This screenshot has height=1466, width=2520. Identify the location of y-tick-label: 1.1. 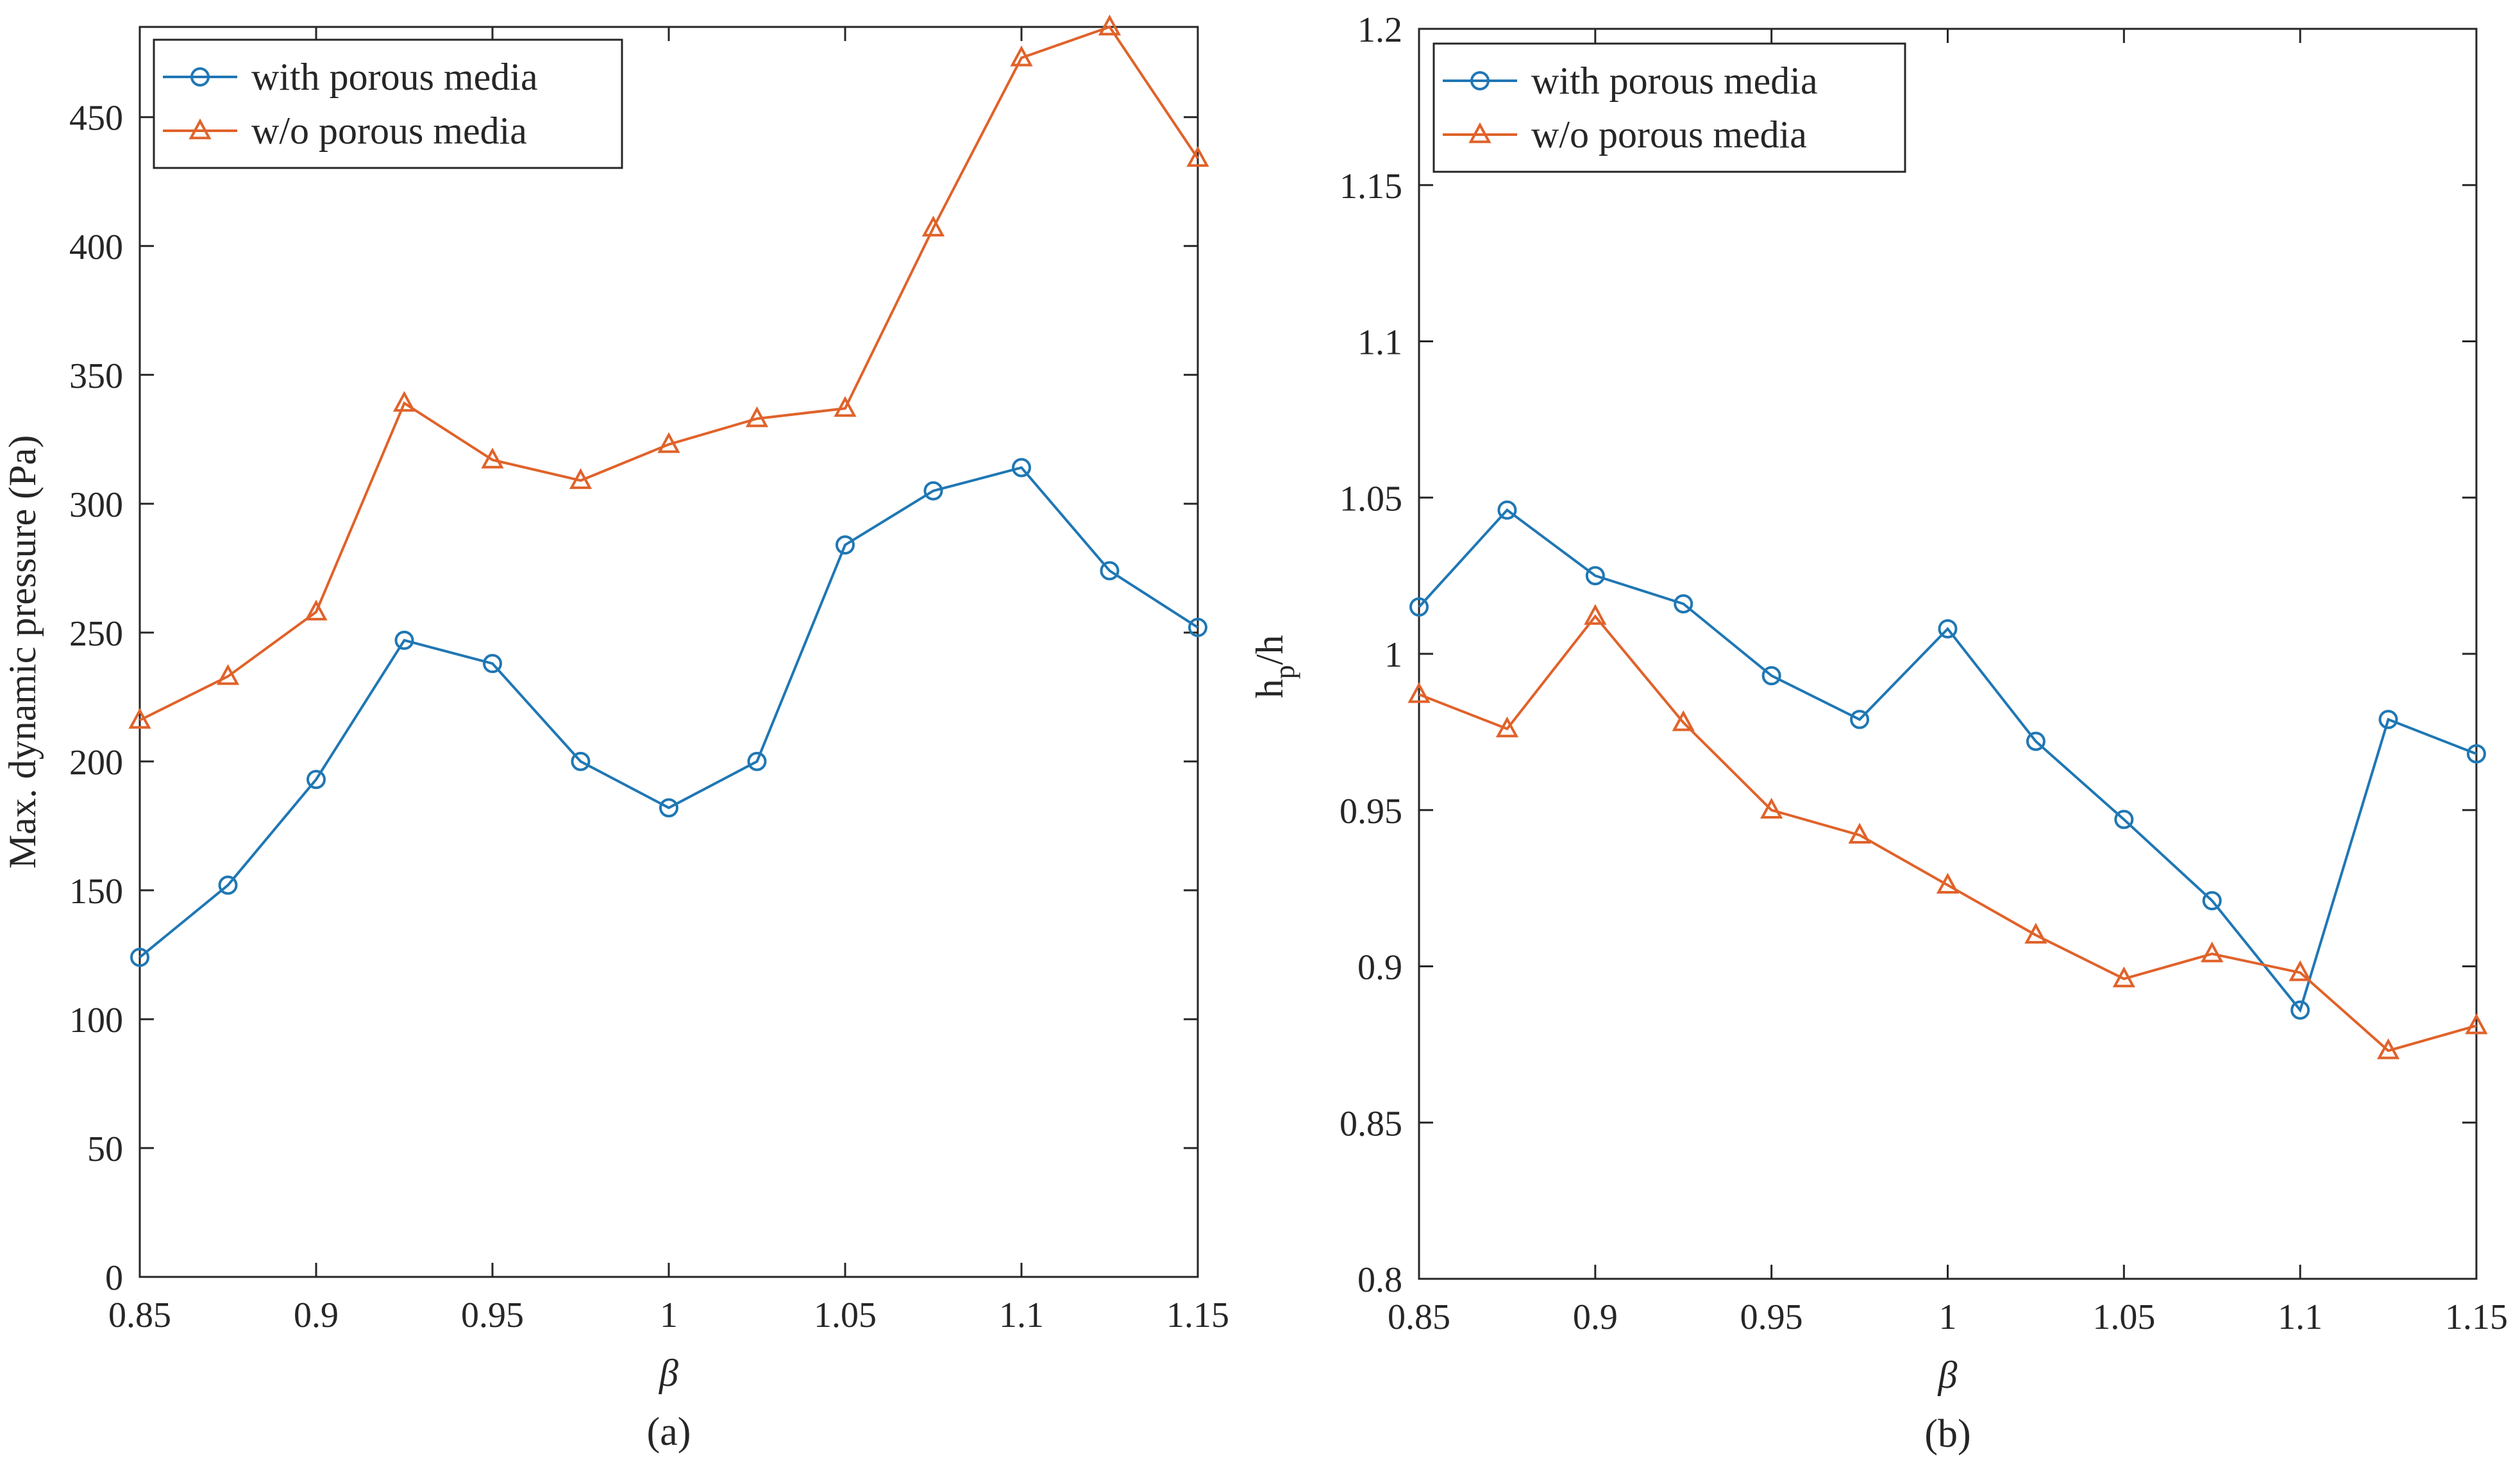
(1379, 343).